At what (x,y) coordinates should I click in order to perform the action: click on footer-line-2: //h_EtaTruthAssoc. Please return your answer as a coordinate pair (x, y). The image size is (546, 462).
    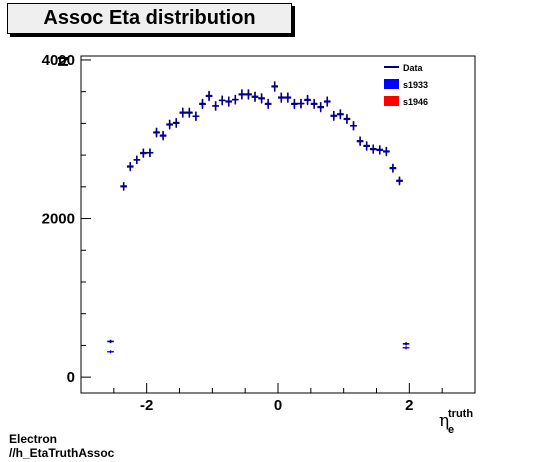
    Looking at the image, I should click on (62, 453).